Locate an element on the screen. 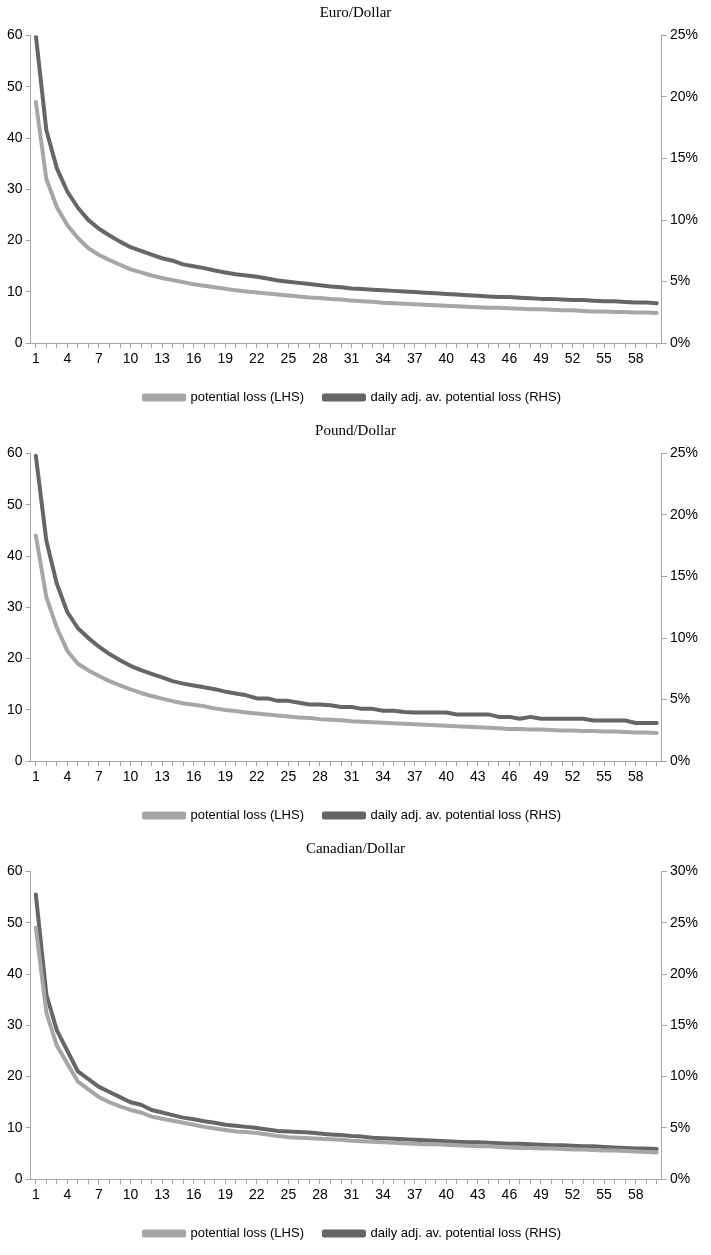 This screenshot has height=1255, width=711. chart-title: Pound/Dollar is located at coordinates (355, 430).